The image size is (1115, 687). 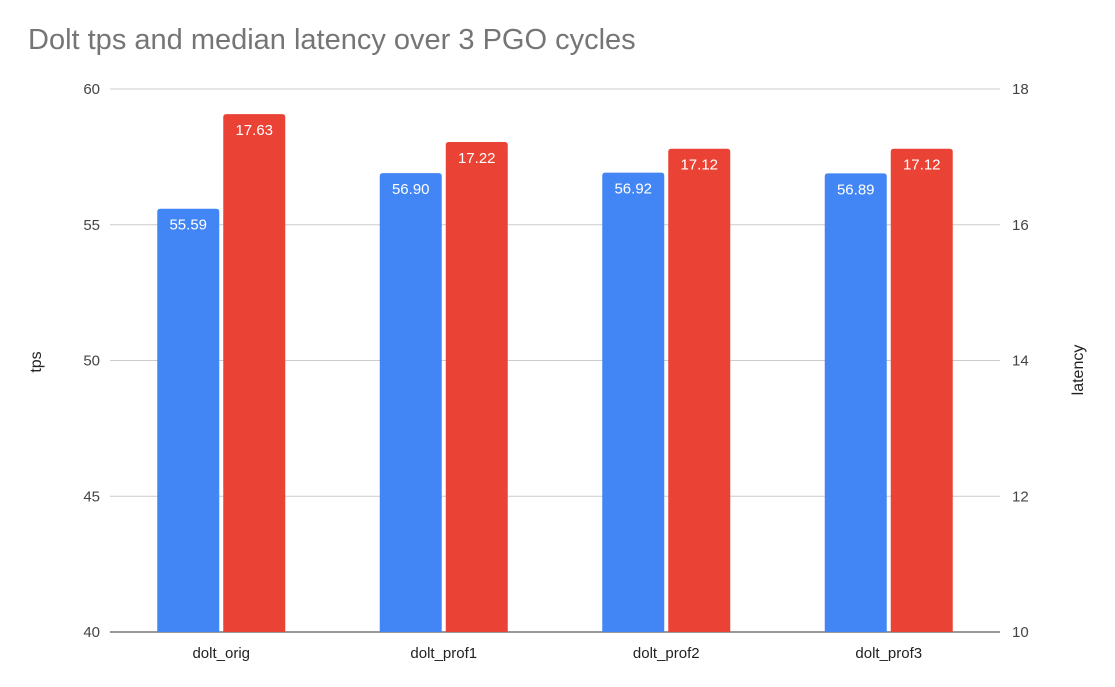 What do you see at coordinates (36, 361) in the screenshot?
I see `y-axis-title-tps: tps` at bounding box center [36, 361].